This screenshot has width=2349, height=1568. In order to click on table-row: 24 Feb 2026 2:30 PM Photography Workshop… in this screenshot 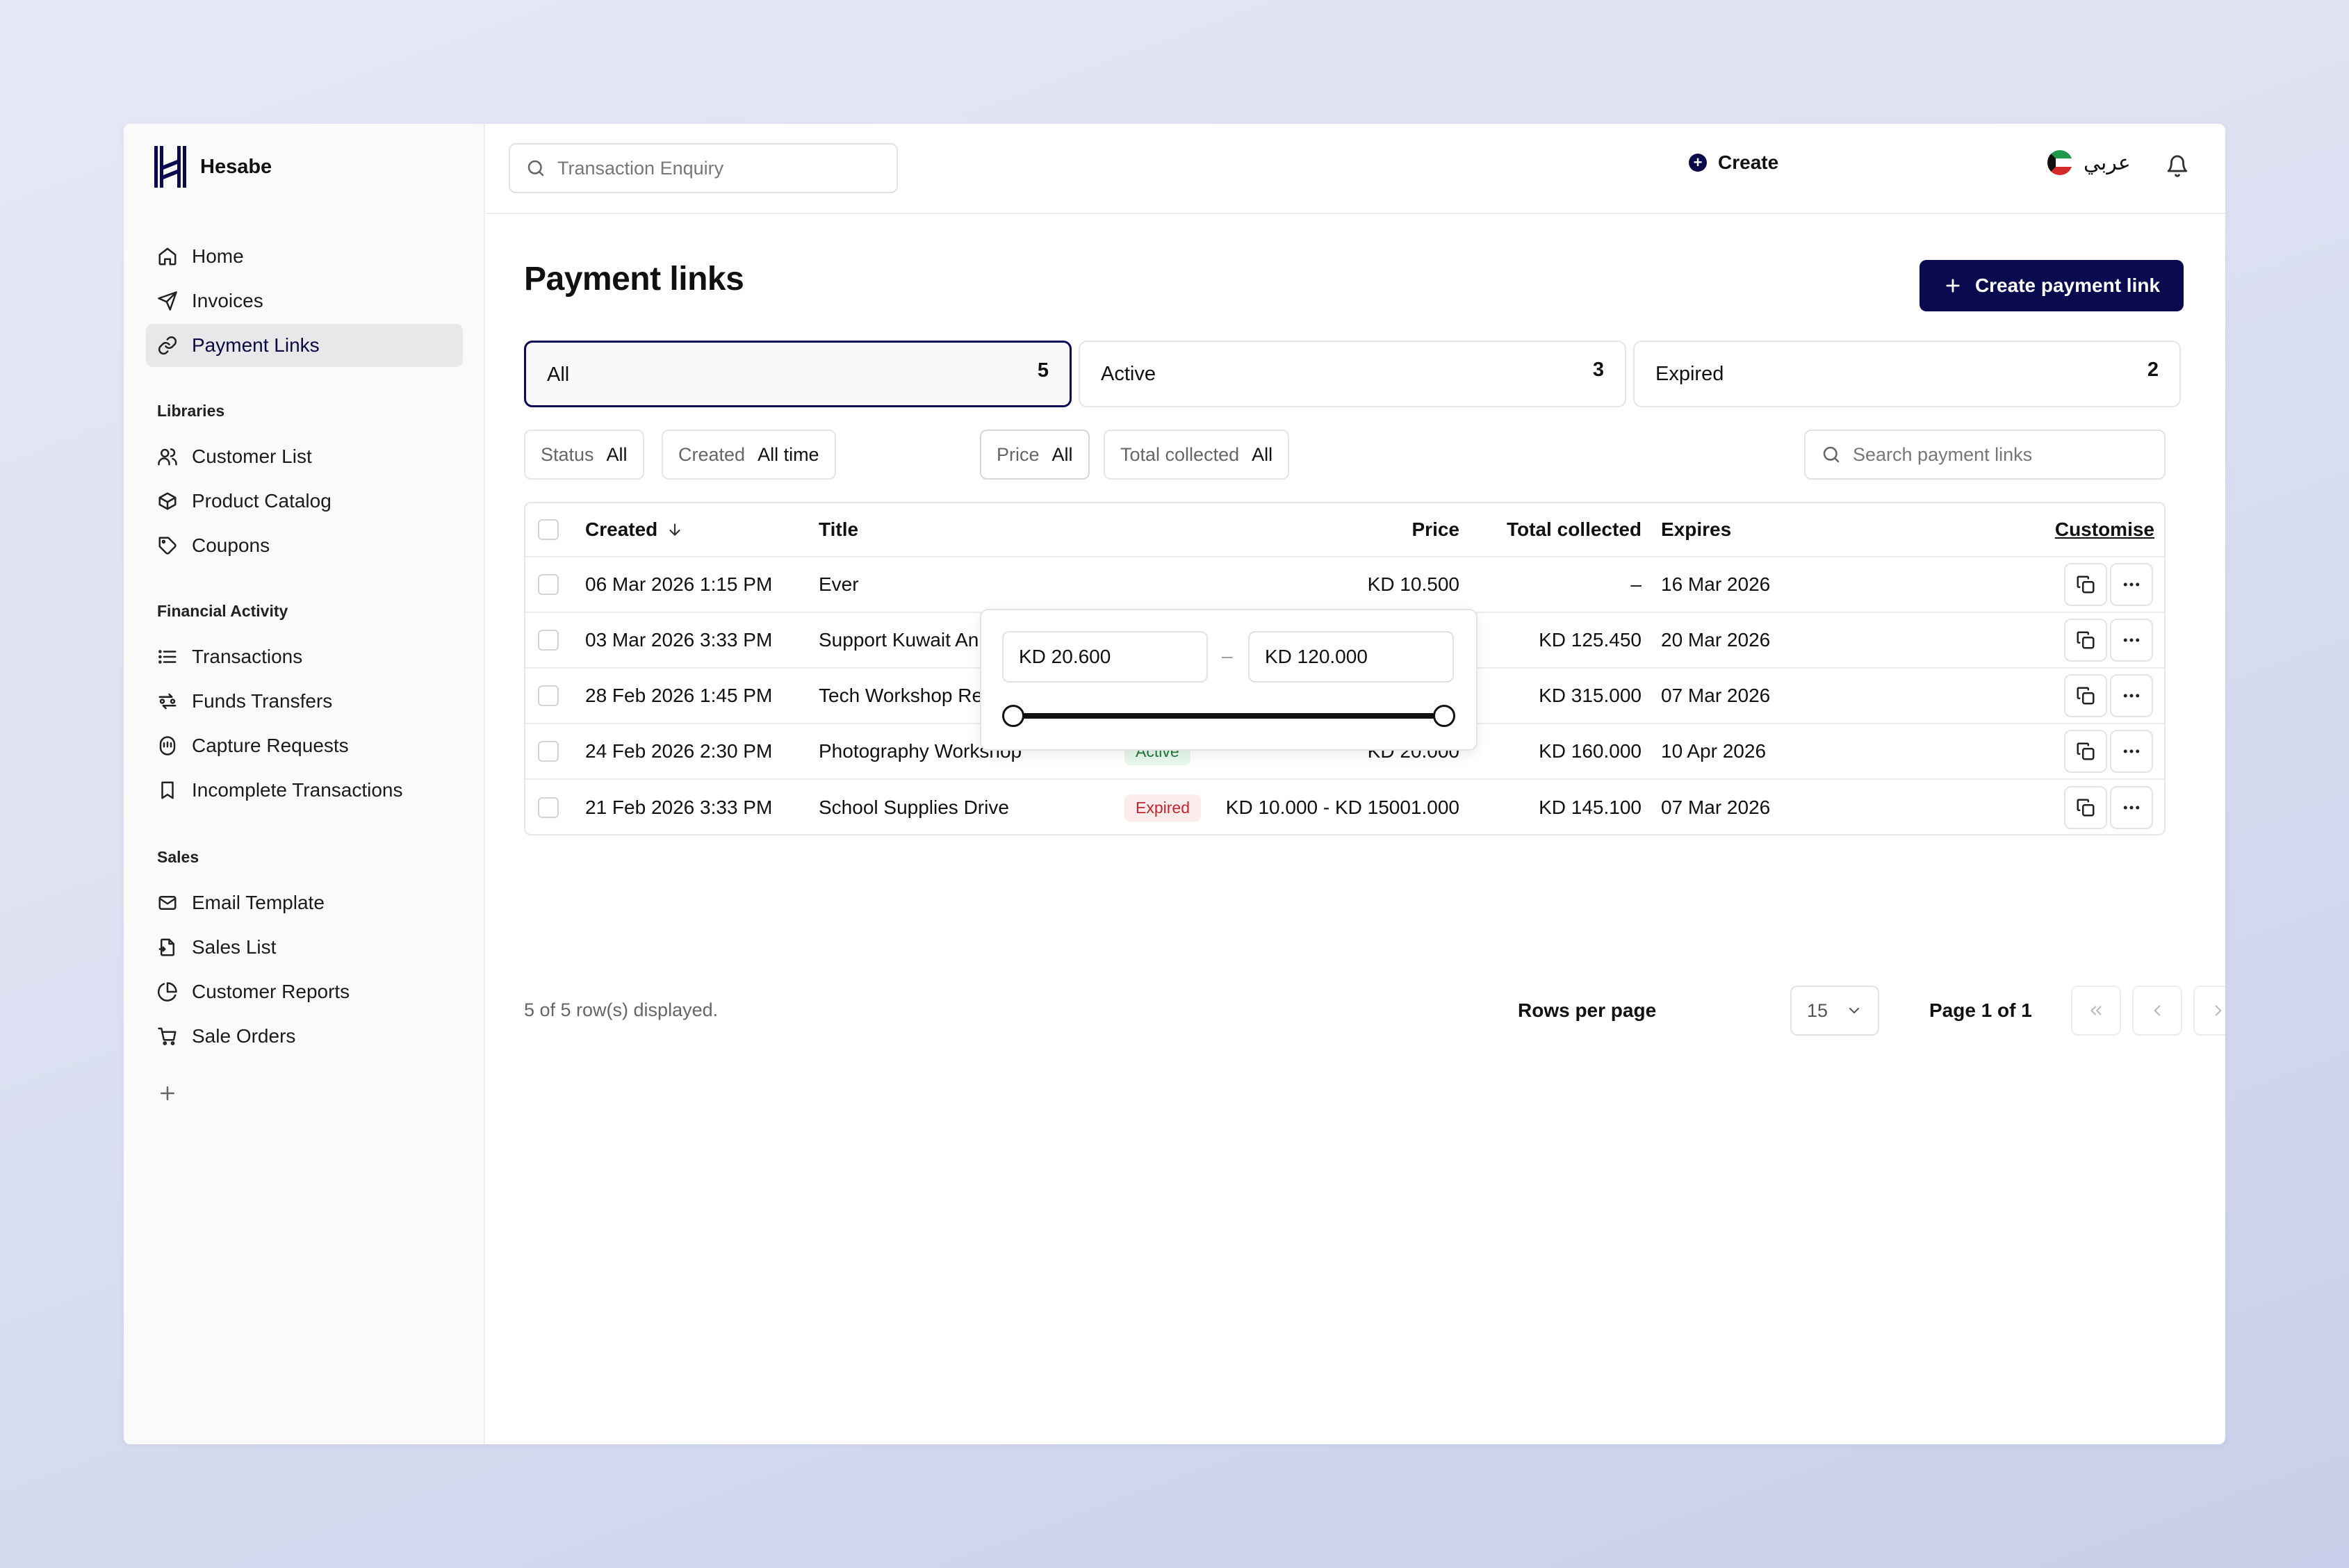, I will do `click(1344, 752)`.